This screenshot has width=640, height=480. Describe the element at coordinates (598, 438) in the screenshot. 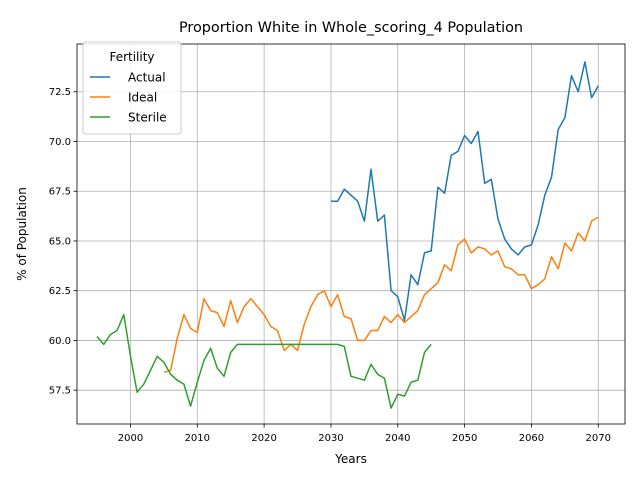

I see `x-tick-label: 2070` at that location.